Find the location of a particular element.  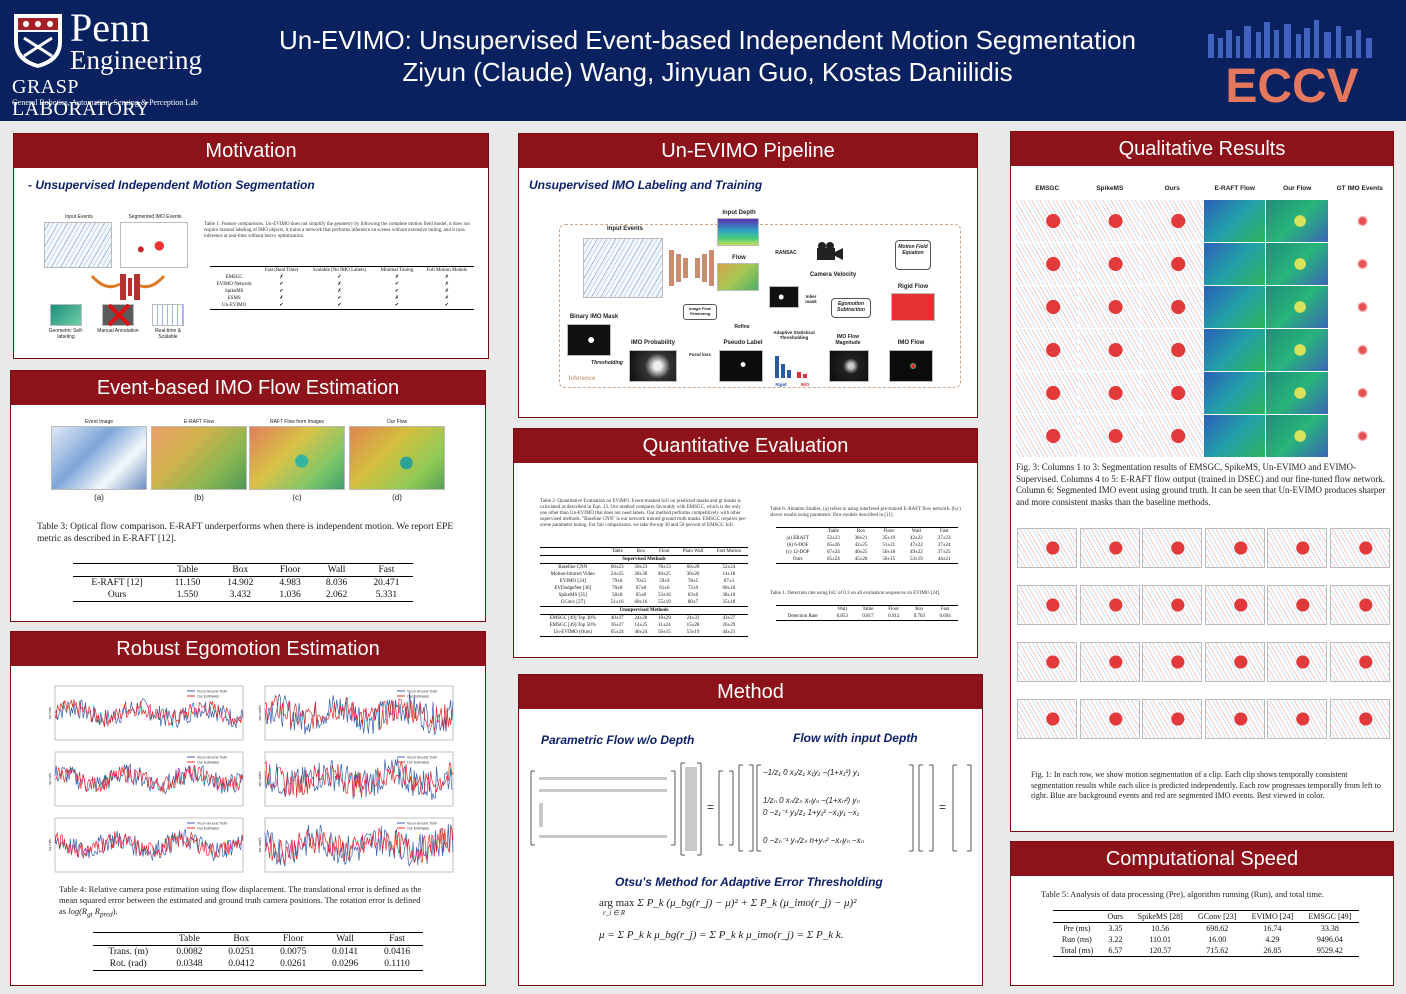

table-header is located at coordinates (802, 610).